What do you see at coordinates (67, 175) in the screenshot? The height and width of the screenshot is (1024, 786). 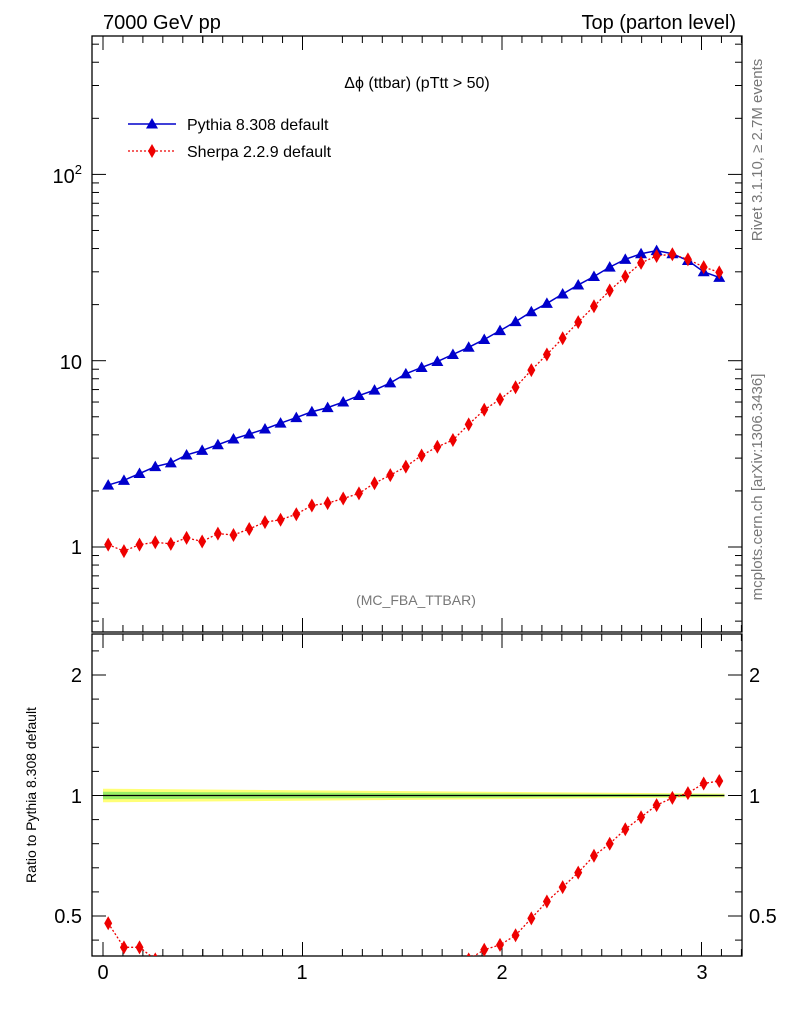 I see `y-tick-label-100: 102` at bounding box center [67, 175].